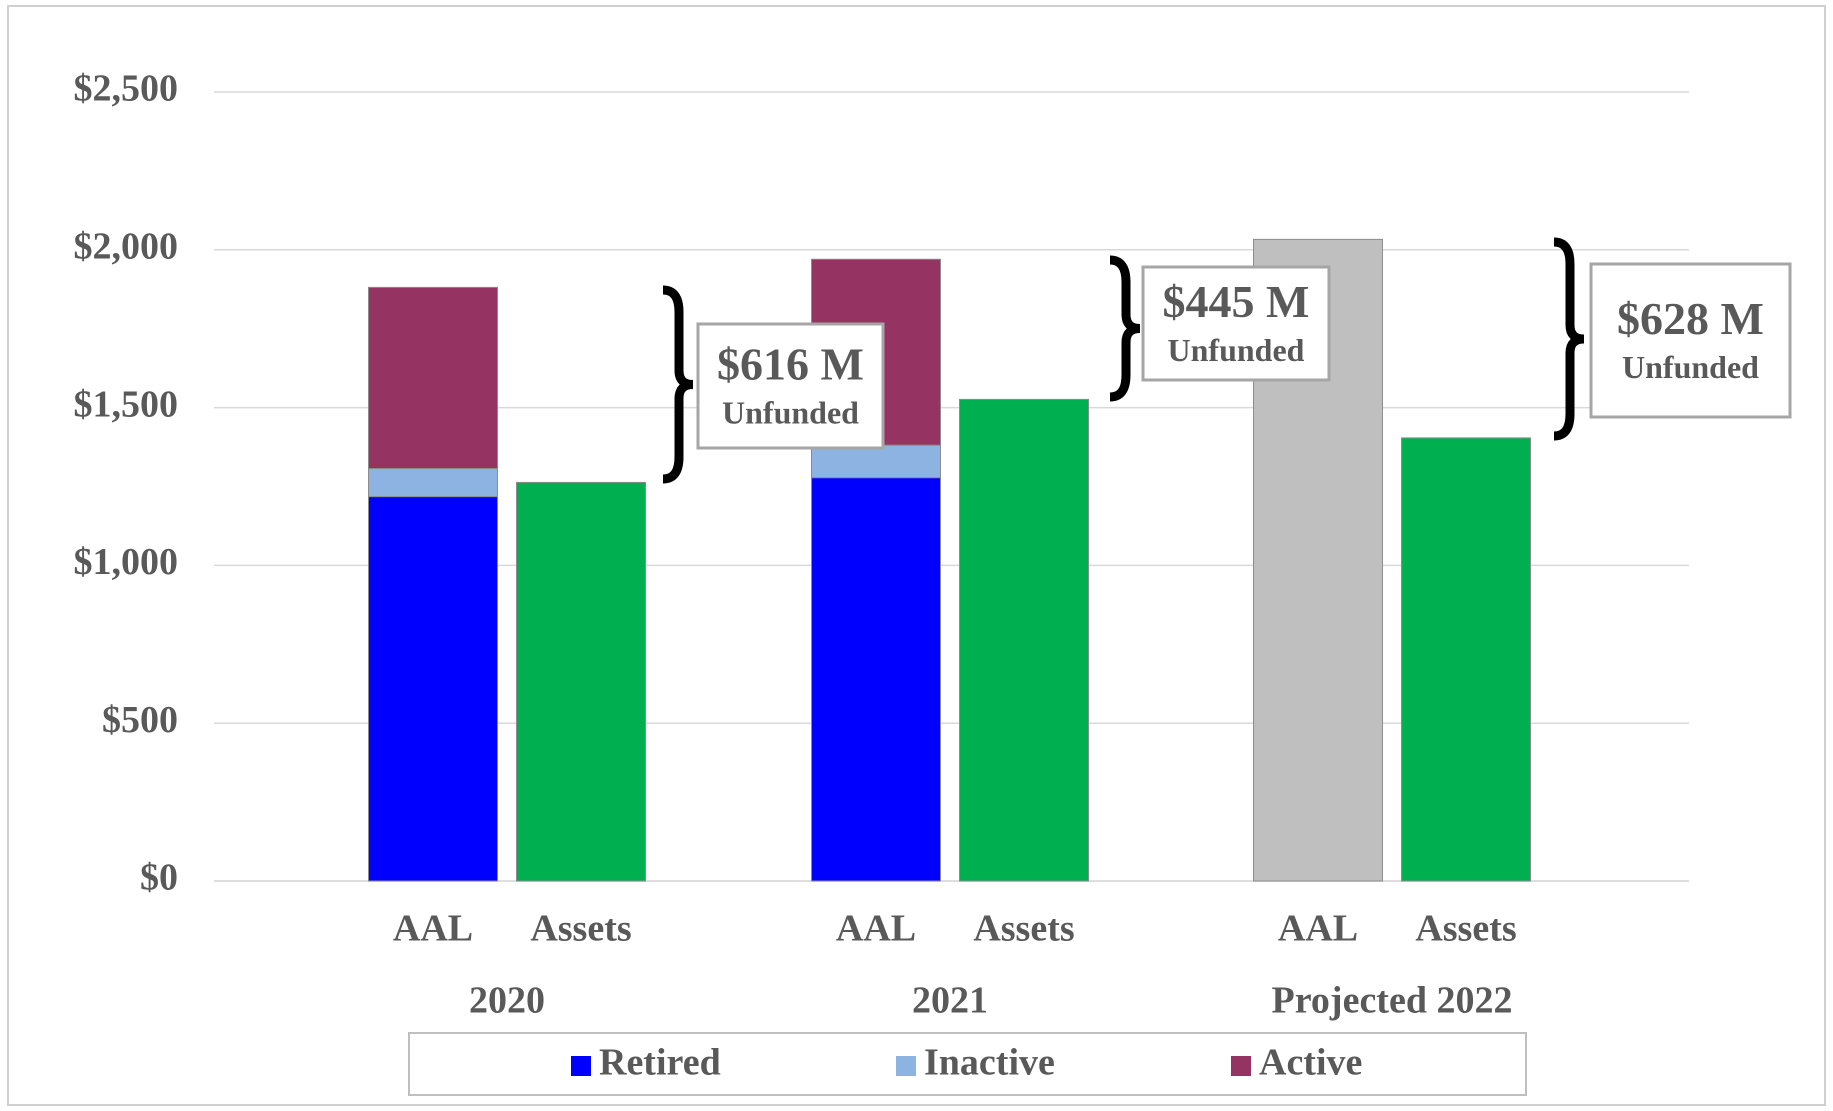 The height and width of the screenshot is (1111, 1833). Describe the element at coordinates (1236, 301) in the screenshot. I see `annotation-text: $445 M` at that location.